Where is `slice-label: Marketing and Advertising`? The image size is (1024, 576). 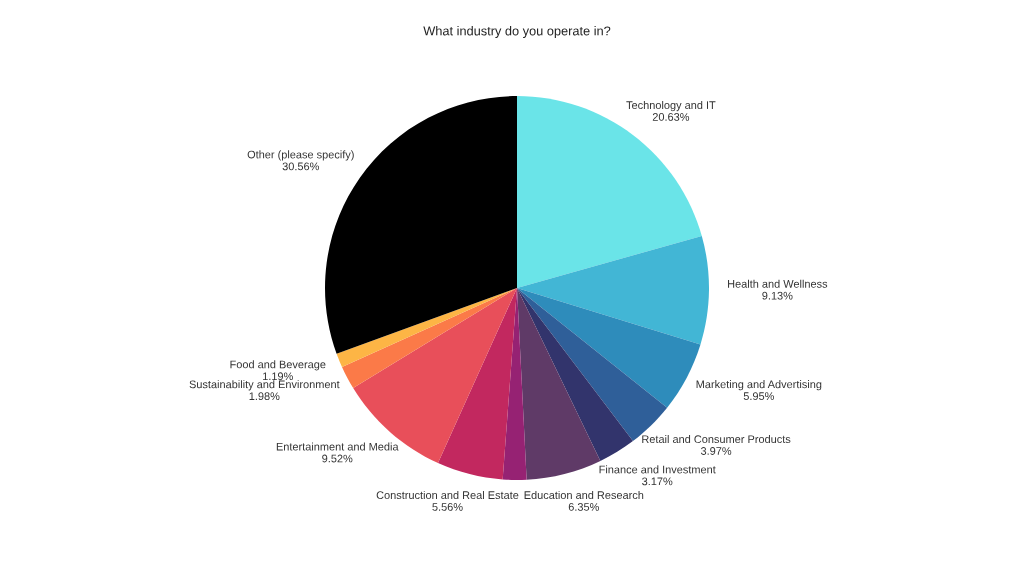 slice-label: Marketing and Advertising is located at coordinates (759, 385).